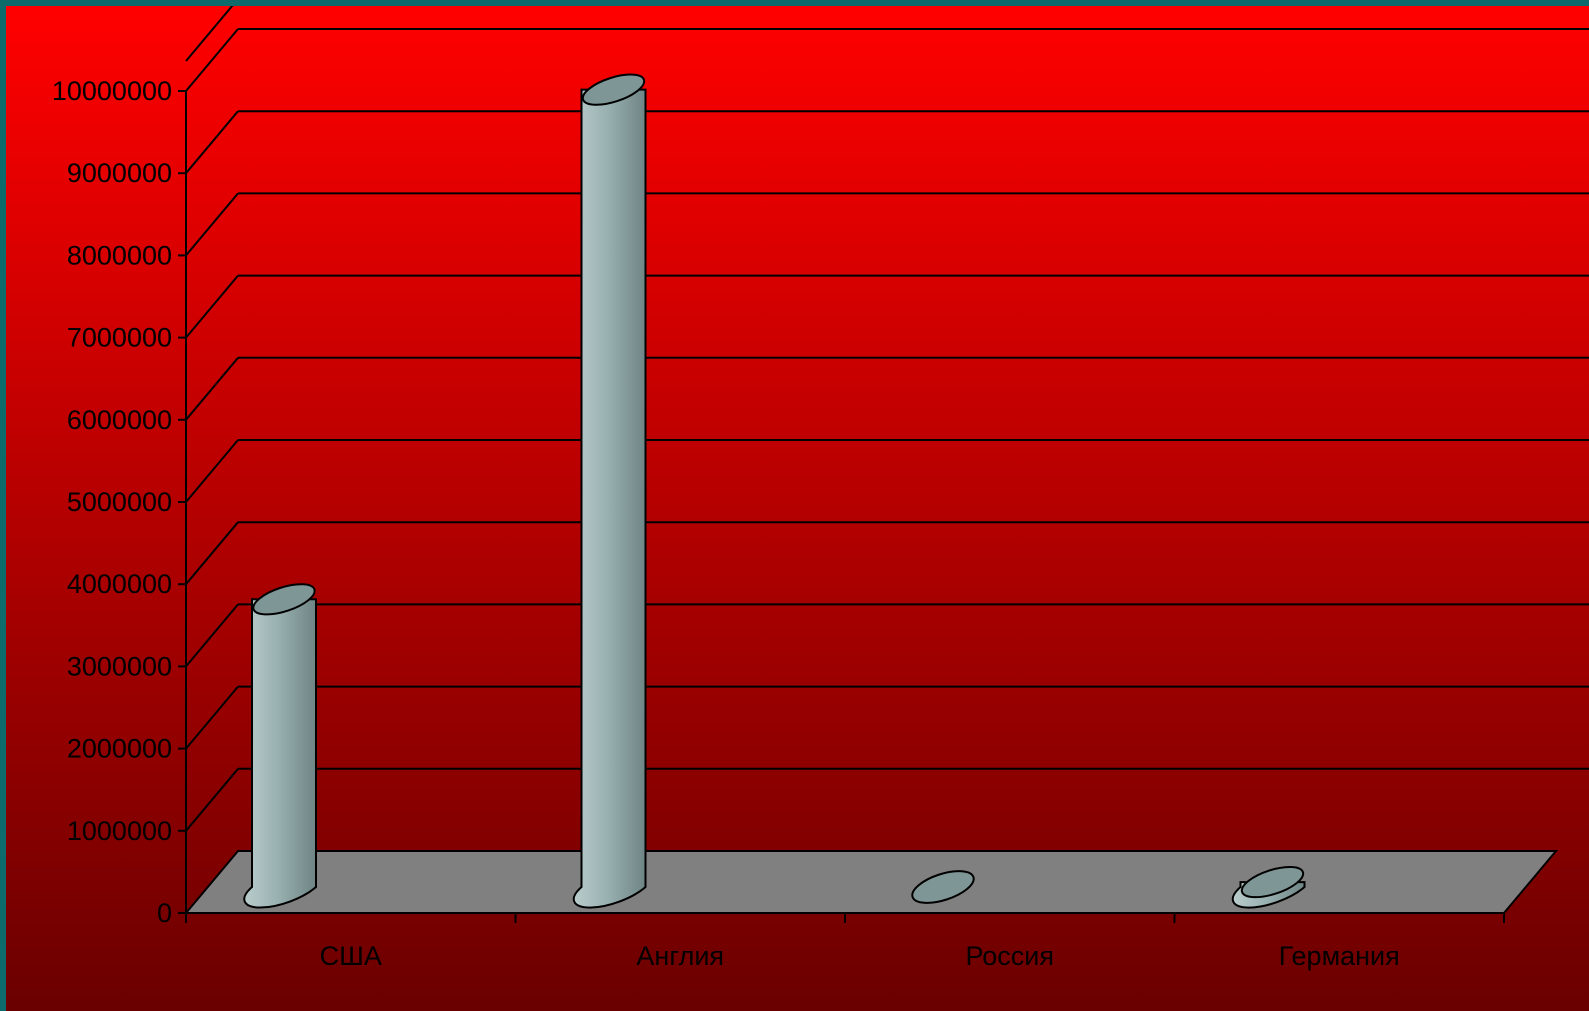 The width and height of the screenshot is (1589, 1011). Describe the element at coordinates (119, 502) in the screenshot. I see `y-tick-label: 5000000` at that location.